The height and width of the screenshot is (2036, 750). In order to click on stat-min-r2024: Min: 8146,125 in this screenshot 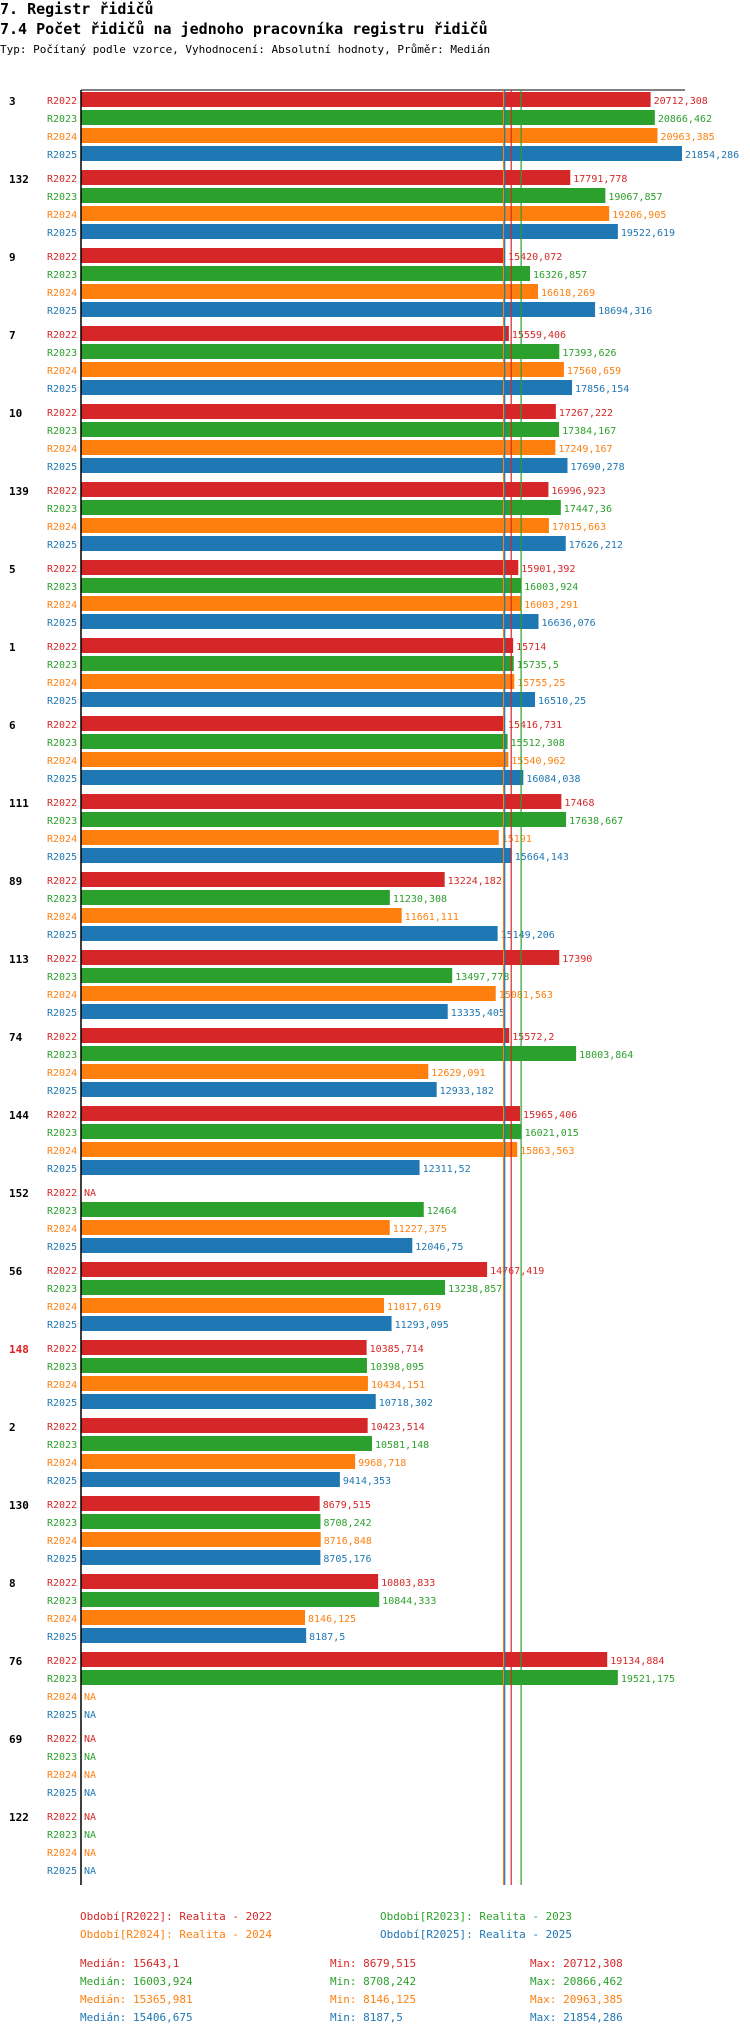, I will do `click(373, 1999)`.